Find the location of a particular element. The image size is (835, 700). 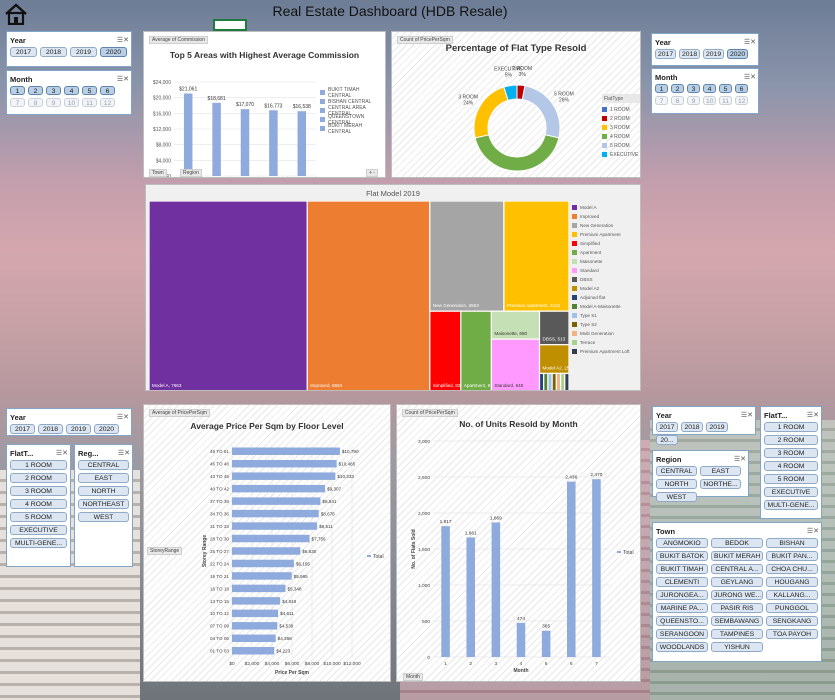

year-slicer: Year ☰ ✕ 2017 2018 2019 2020 is located at coordinates (69, 49).